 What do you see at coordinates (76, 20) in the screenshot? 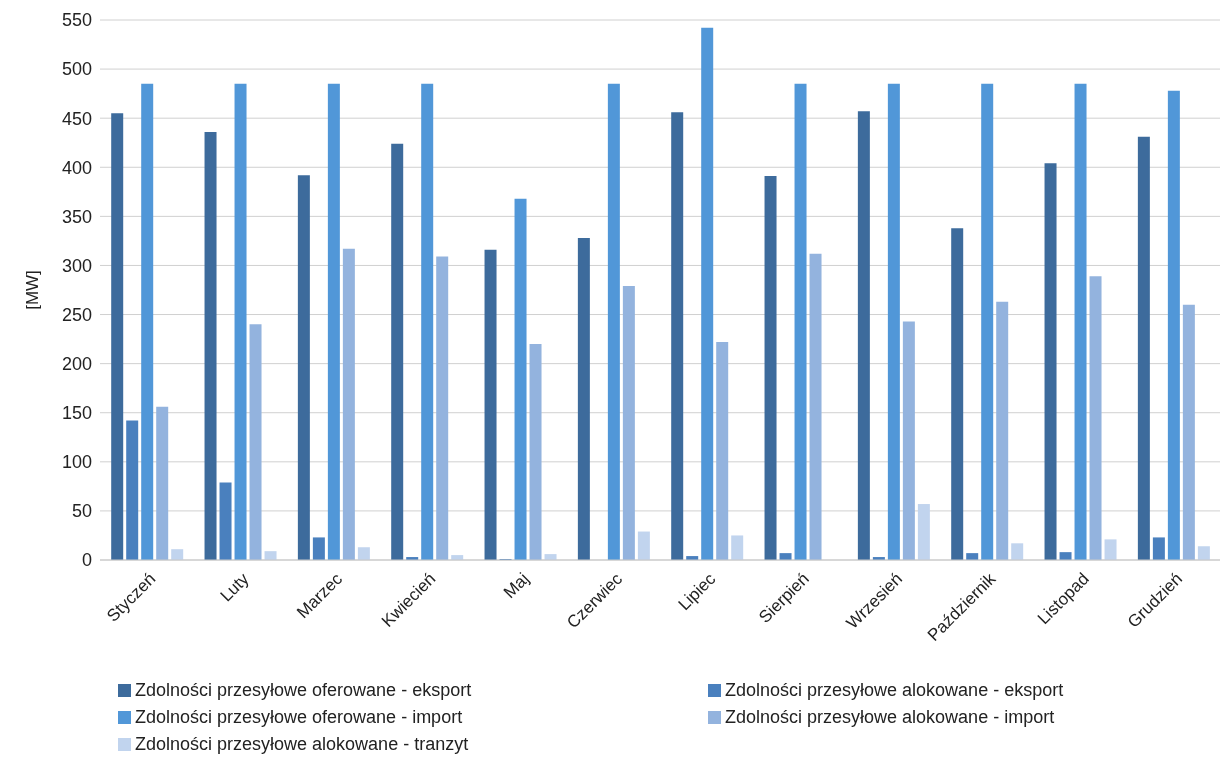
I see `y-tick-label: 550` at bounding box center [76, 20].